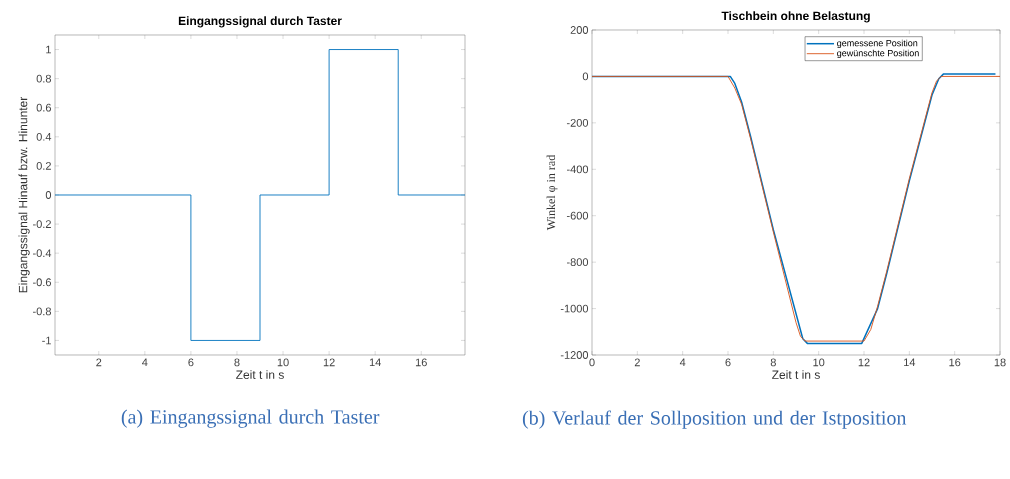 This screenshot has height=479, width=1010. I want to click on chart-title: Eingangssignal durch Taster, so click(260, 22).